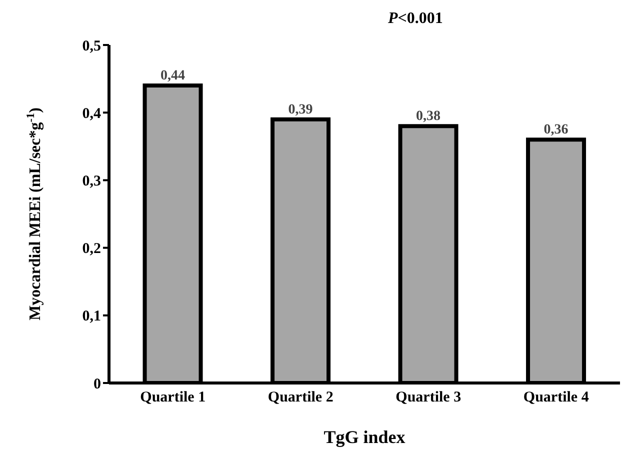  I want to click on data-label: 0,36, so click(556, 130).